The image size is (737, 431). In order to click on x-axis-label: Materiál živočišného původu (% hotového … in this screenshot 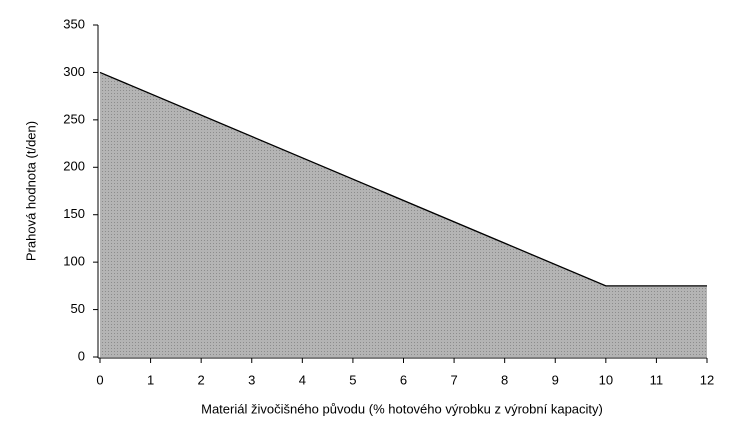, I will do `click(402, 408)`.